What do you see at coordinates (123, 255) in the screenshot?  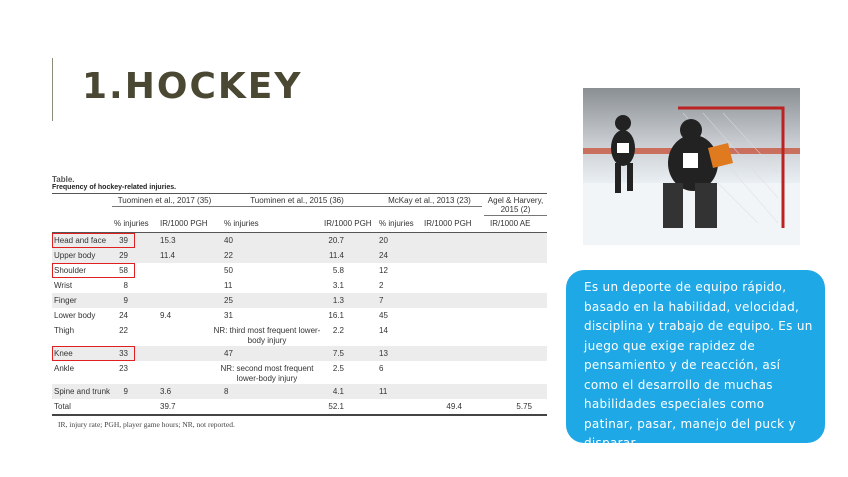 I see `table-cell: 29` at bounding box center [123, 255].